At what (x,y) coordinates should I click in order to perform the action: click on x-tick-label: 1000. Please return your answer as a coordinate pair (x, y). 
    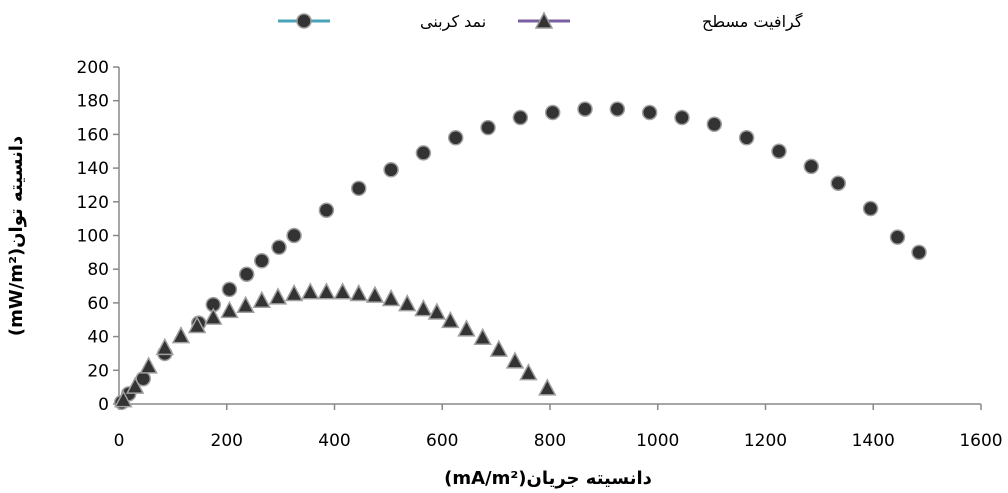
    Looking at the image, I should click on (657, 441).